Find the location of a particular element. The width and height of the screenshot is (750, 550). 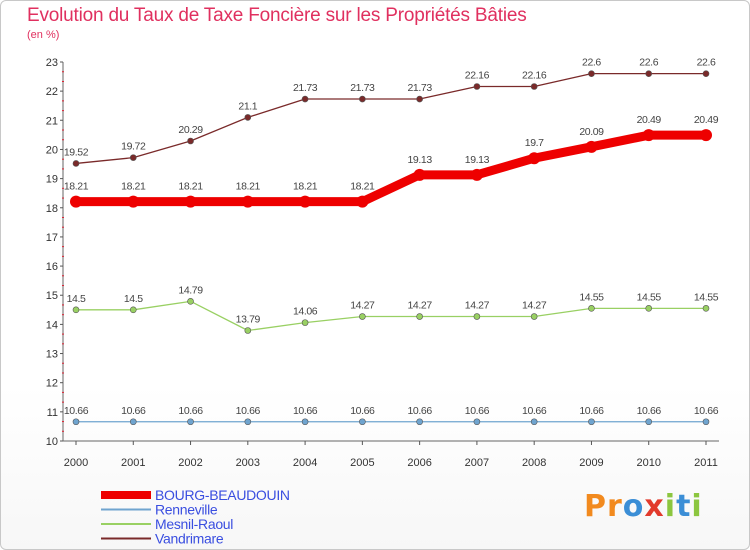

logo-letter: x is located at coordinates (654, 506).